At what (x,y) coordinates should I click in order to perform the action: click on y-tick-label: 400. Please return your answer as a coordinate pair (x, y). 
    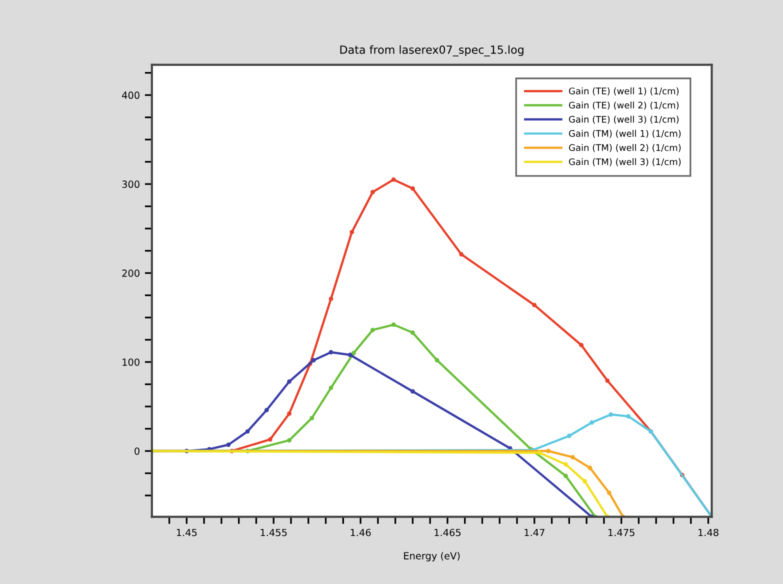
    Looking at the image, I should click on (131, 95).